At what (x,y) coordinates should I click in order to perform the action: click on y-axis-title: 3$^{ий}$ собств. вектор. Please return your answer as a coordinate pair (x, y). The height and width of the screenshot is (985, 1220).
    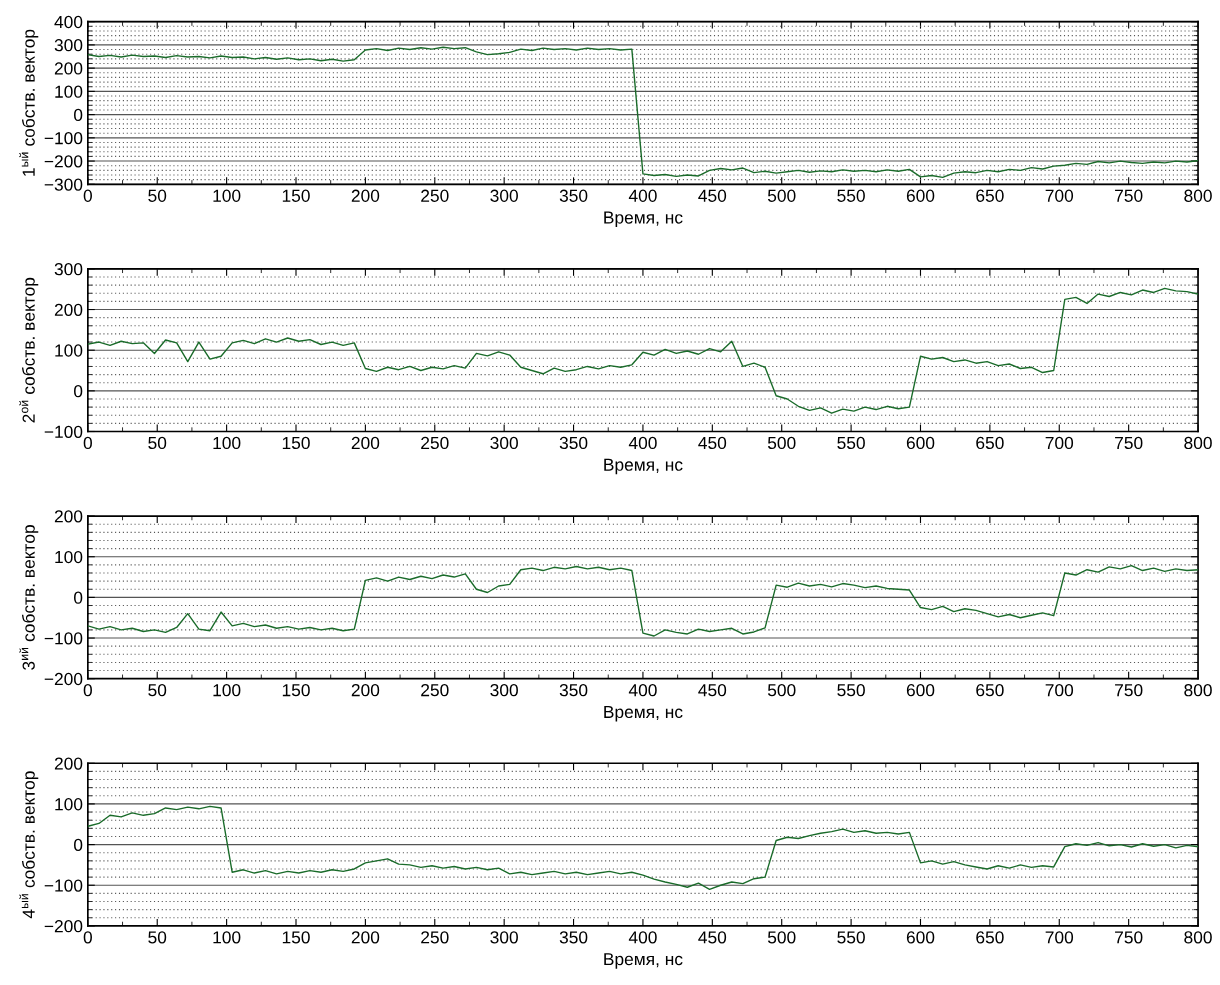
    Looking at the image, I should click on (29, 597).